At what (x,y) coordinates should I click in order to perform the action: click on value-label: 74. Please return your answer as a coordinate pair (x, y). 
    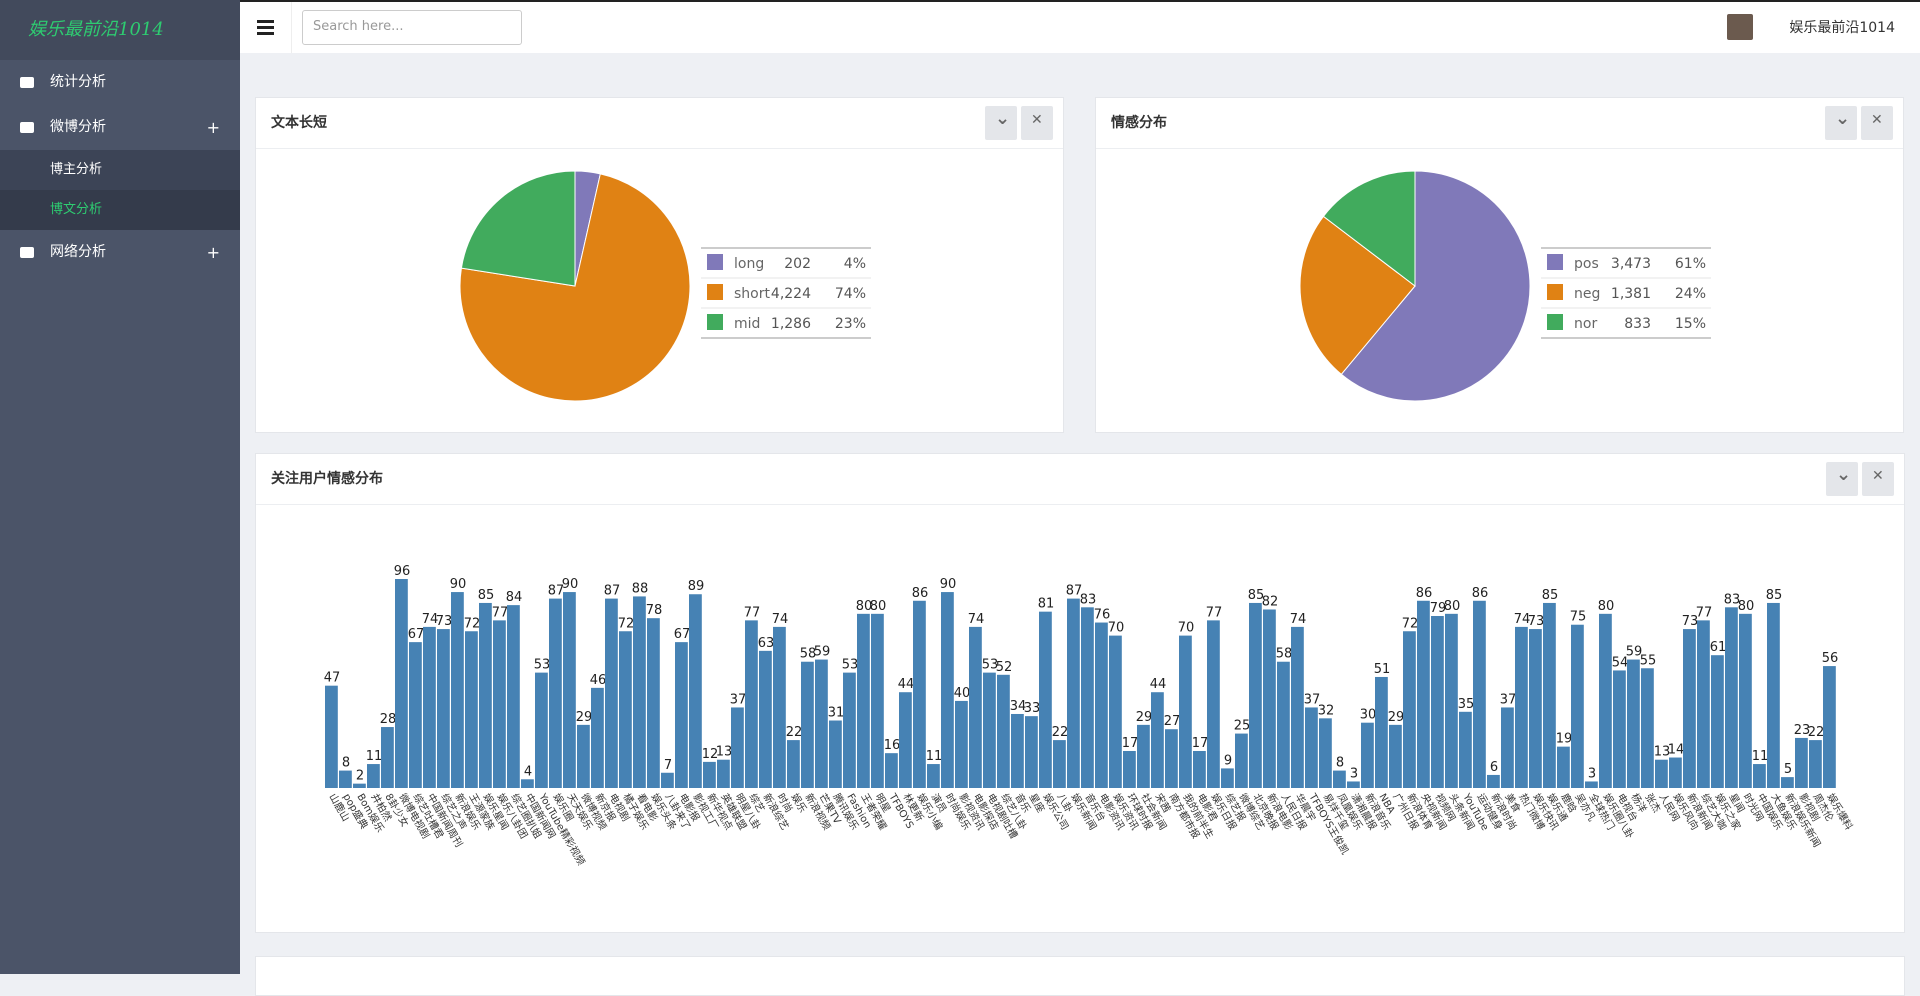
    Looking at the image, I should click on (430, 619).